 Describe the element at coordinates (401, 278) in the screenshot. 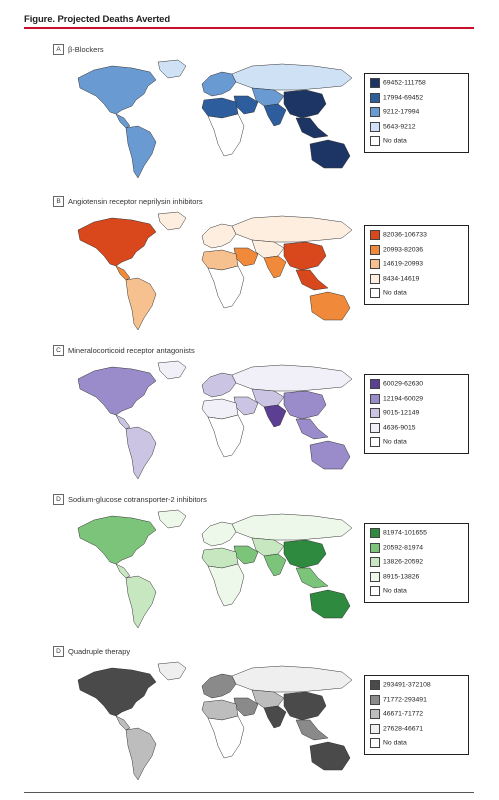

I see `legend-label: 8434-14619` at that location.